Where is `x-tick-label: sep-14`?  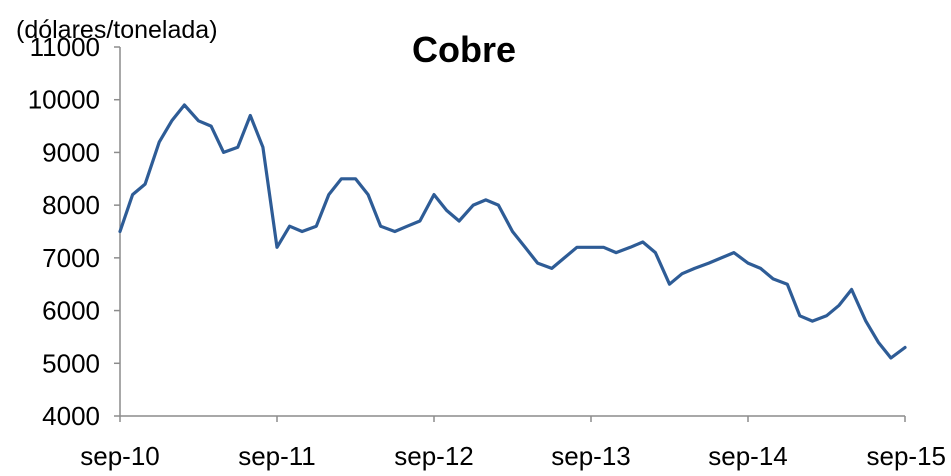 x-tick-label: sep-14 is located at coordinates (748, 456).